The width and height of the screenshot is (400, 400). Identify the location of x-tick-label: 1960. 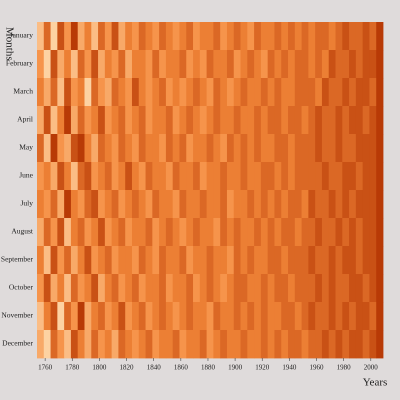
(317, 368).